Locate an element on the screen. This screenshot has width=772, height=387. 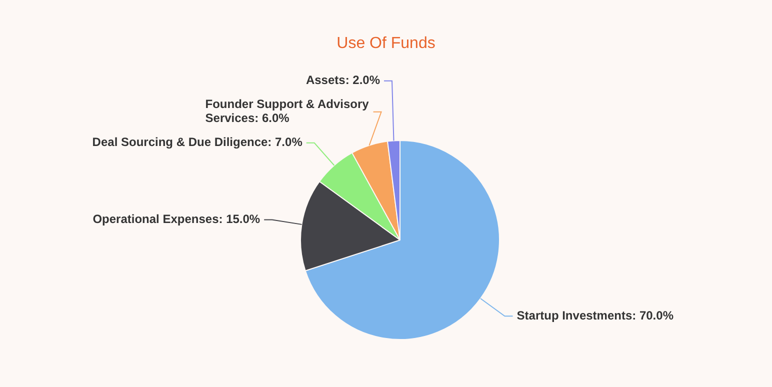
slice-label: Assets: 2.0% is located at coordinates (343, 80).